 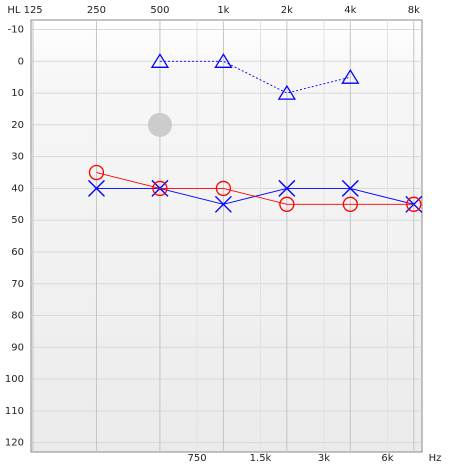 I want to click on y-tick-label: 40, so click(x=17, y=188).